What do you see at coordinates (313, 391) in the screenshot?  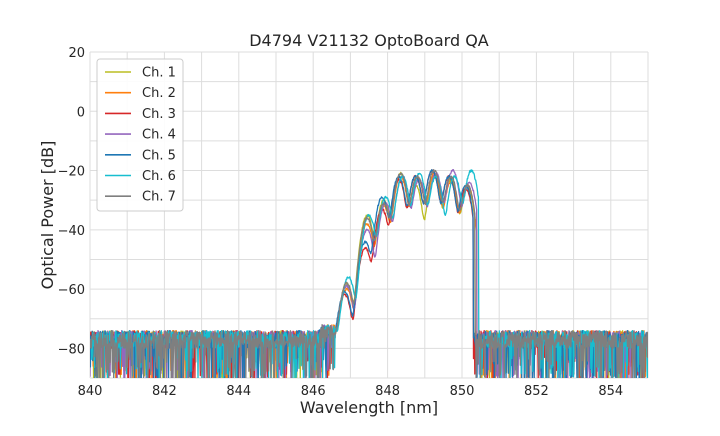 I see `x-tick-label: 846` at bounding box center [313, 391].